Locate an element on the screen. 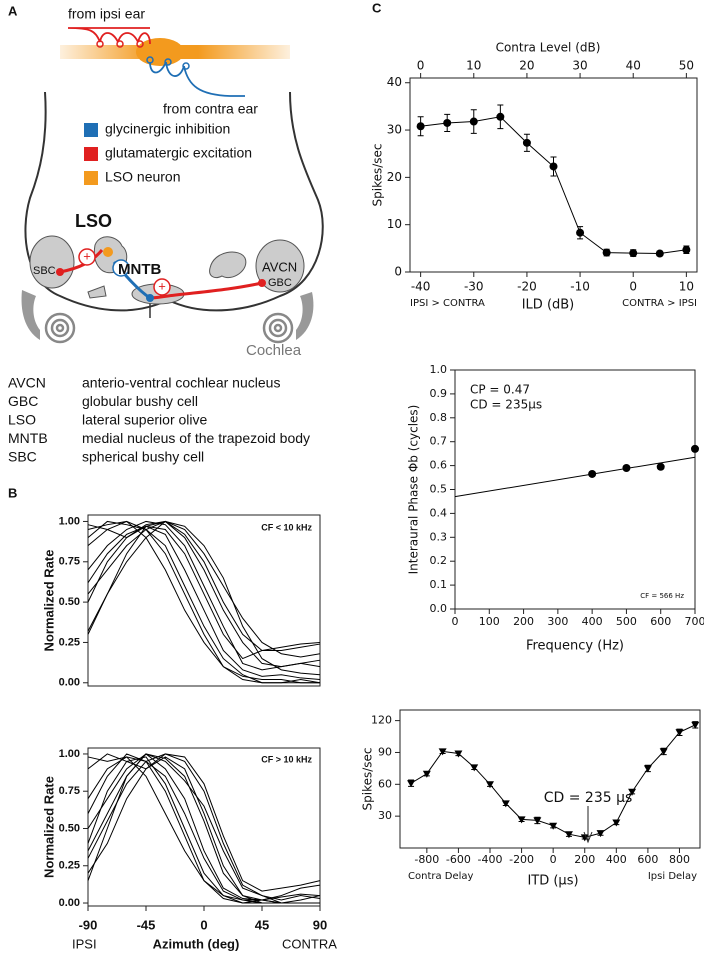 This screenshot has width=704, height=964. structure-label: AVCN is located at coordinates (279, 266).